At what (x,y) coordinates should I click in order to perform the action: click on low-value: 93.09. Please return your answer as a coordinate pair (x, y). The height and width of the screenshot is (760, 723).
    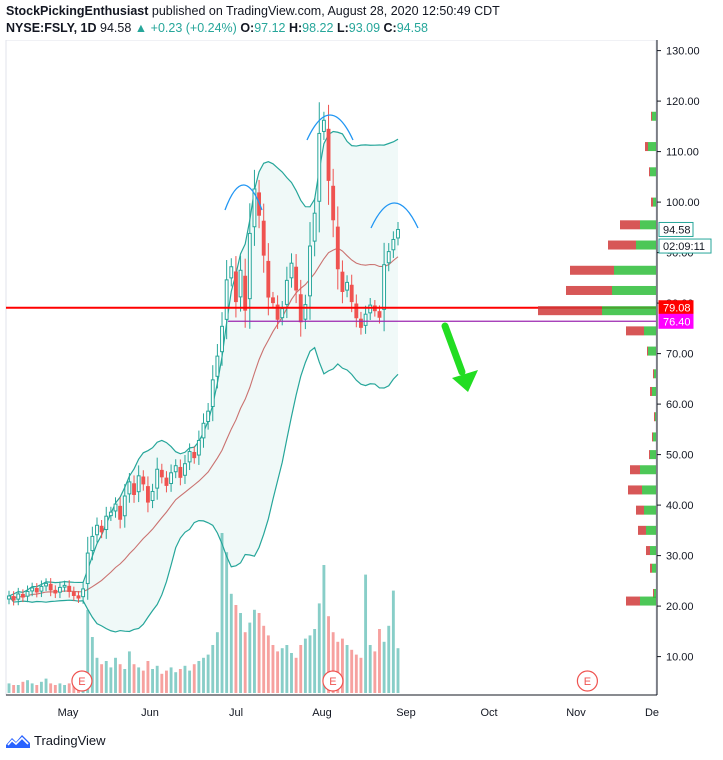
    Looking at the image, I should click on (364, 28).